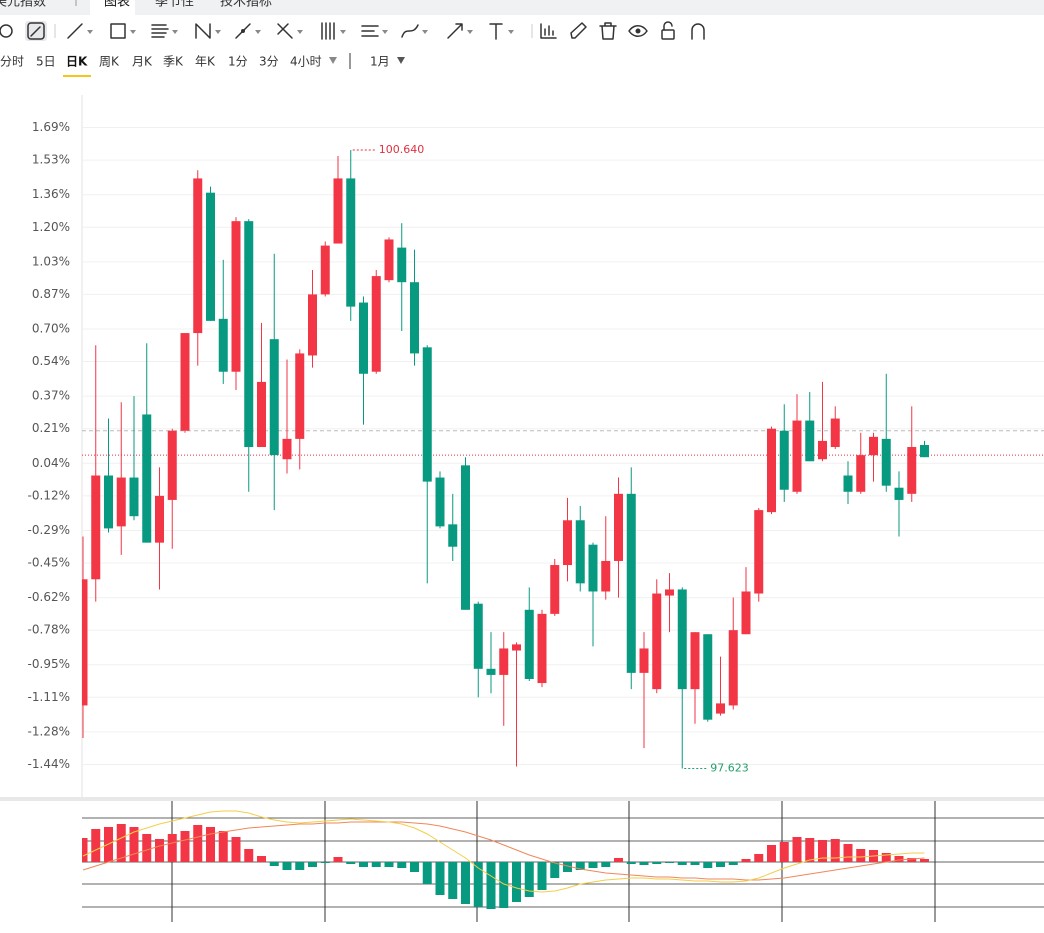 The width and height of the screenshot is (1044, 933). What do you see at coordinates (109, 62) in the screenshot?
I see `period: 周K` at bounding box center [109, 62].